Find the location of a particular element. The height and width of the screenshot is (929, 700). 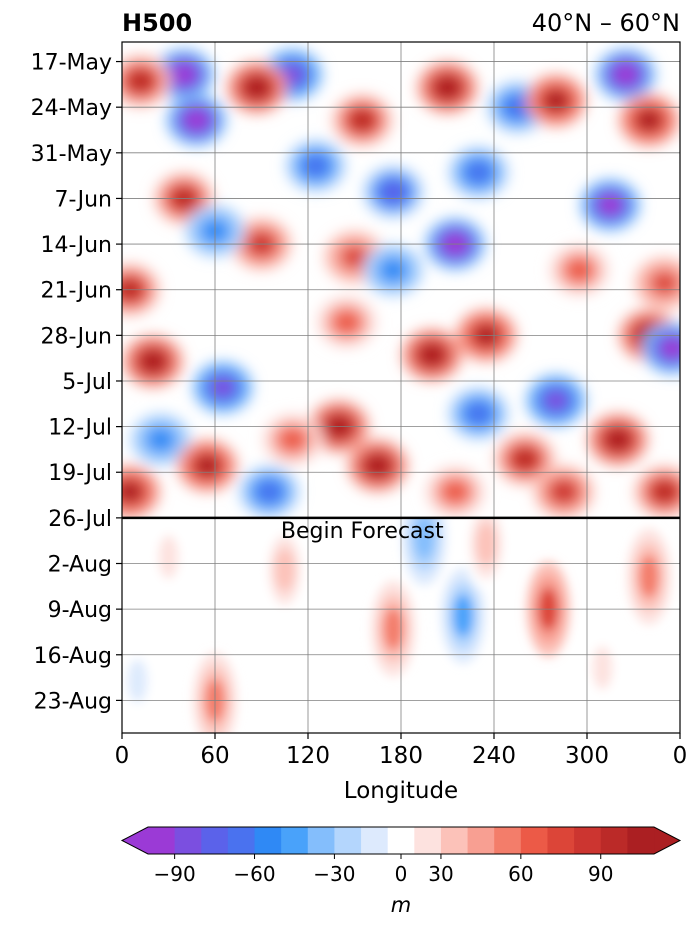

colorbar-tick-label-0: −90 is located at coordinates (175, 874).